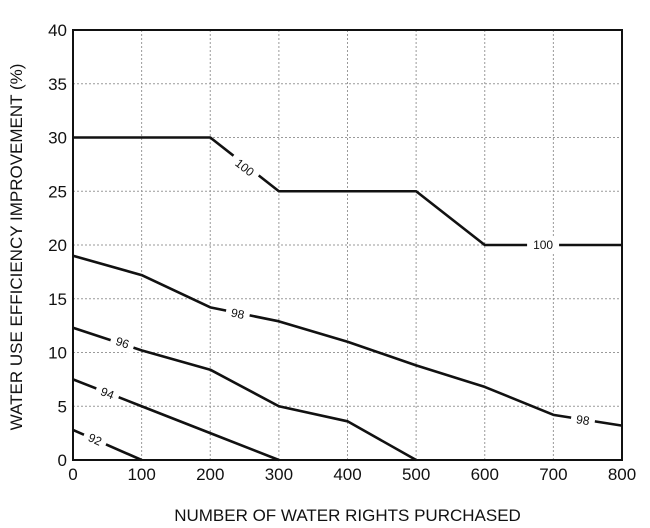 Image resolution: width=650 pixels, height=528 pixels. Describe the element at coordinates (553, 474) in the screenshot. I see `x-tick-label: 700` at that location.